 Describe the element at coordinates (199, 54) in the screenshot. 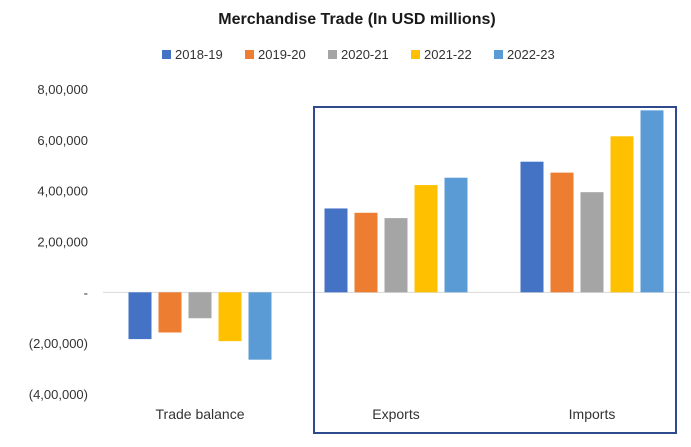

I see `legend-label: 2018-19` at that location.